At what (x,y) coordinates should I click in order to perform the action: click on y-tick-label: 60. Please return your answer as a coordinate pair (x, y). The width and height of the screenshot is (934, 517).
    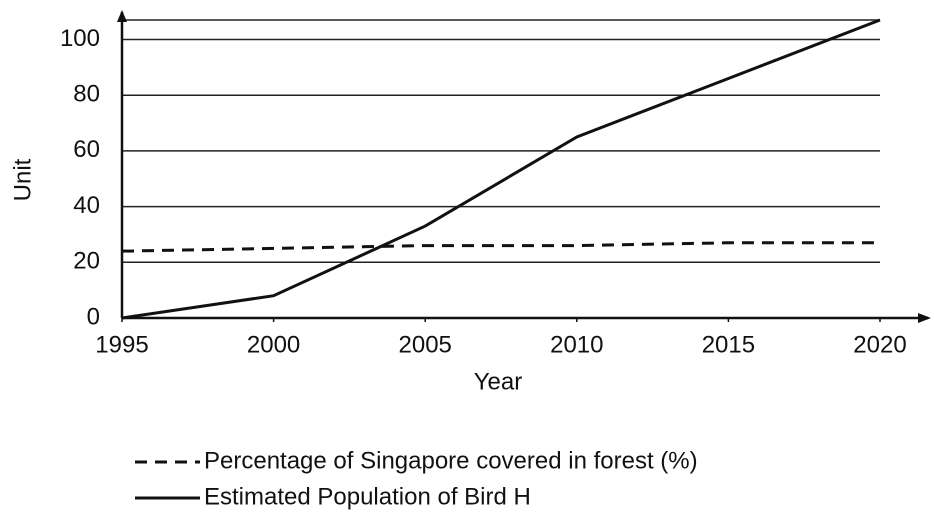
    Looking at the image, I should click on (86, 149).